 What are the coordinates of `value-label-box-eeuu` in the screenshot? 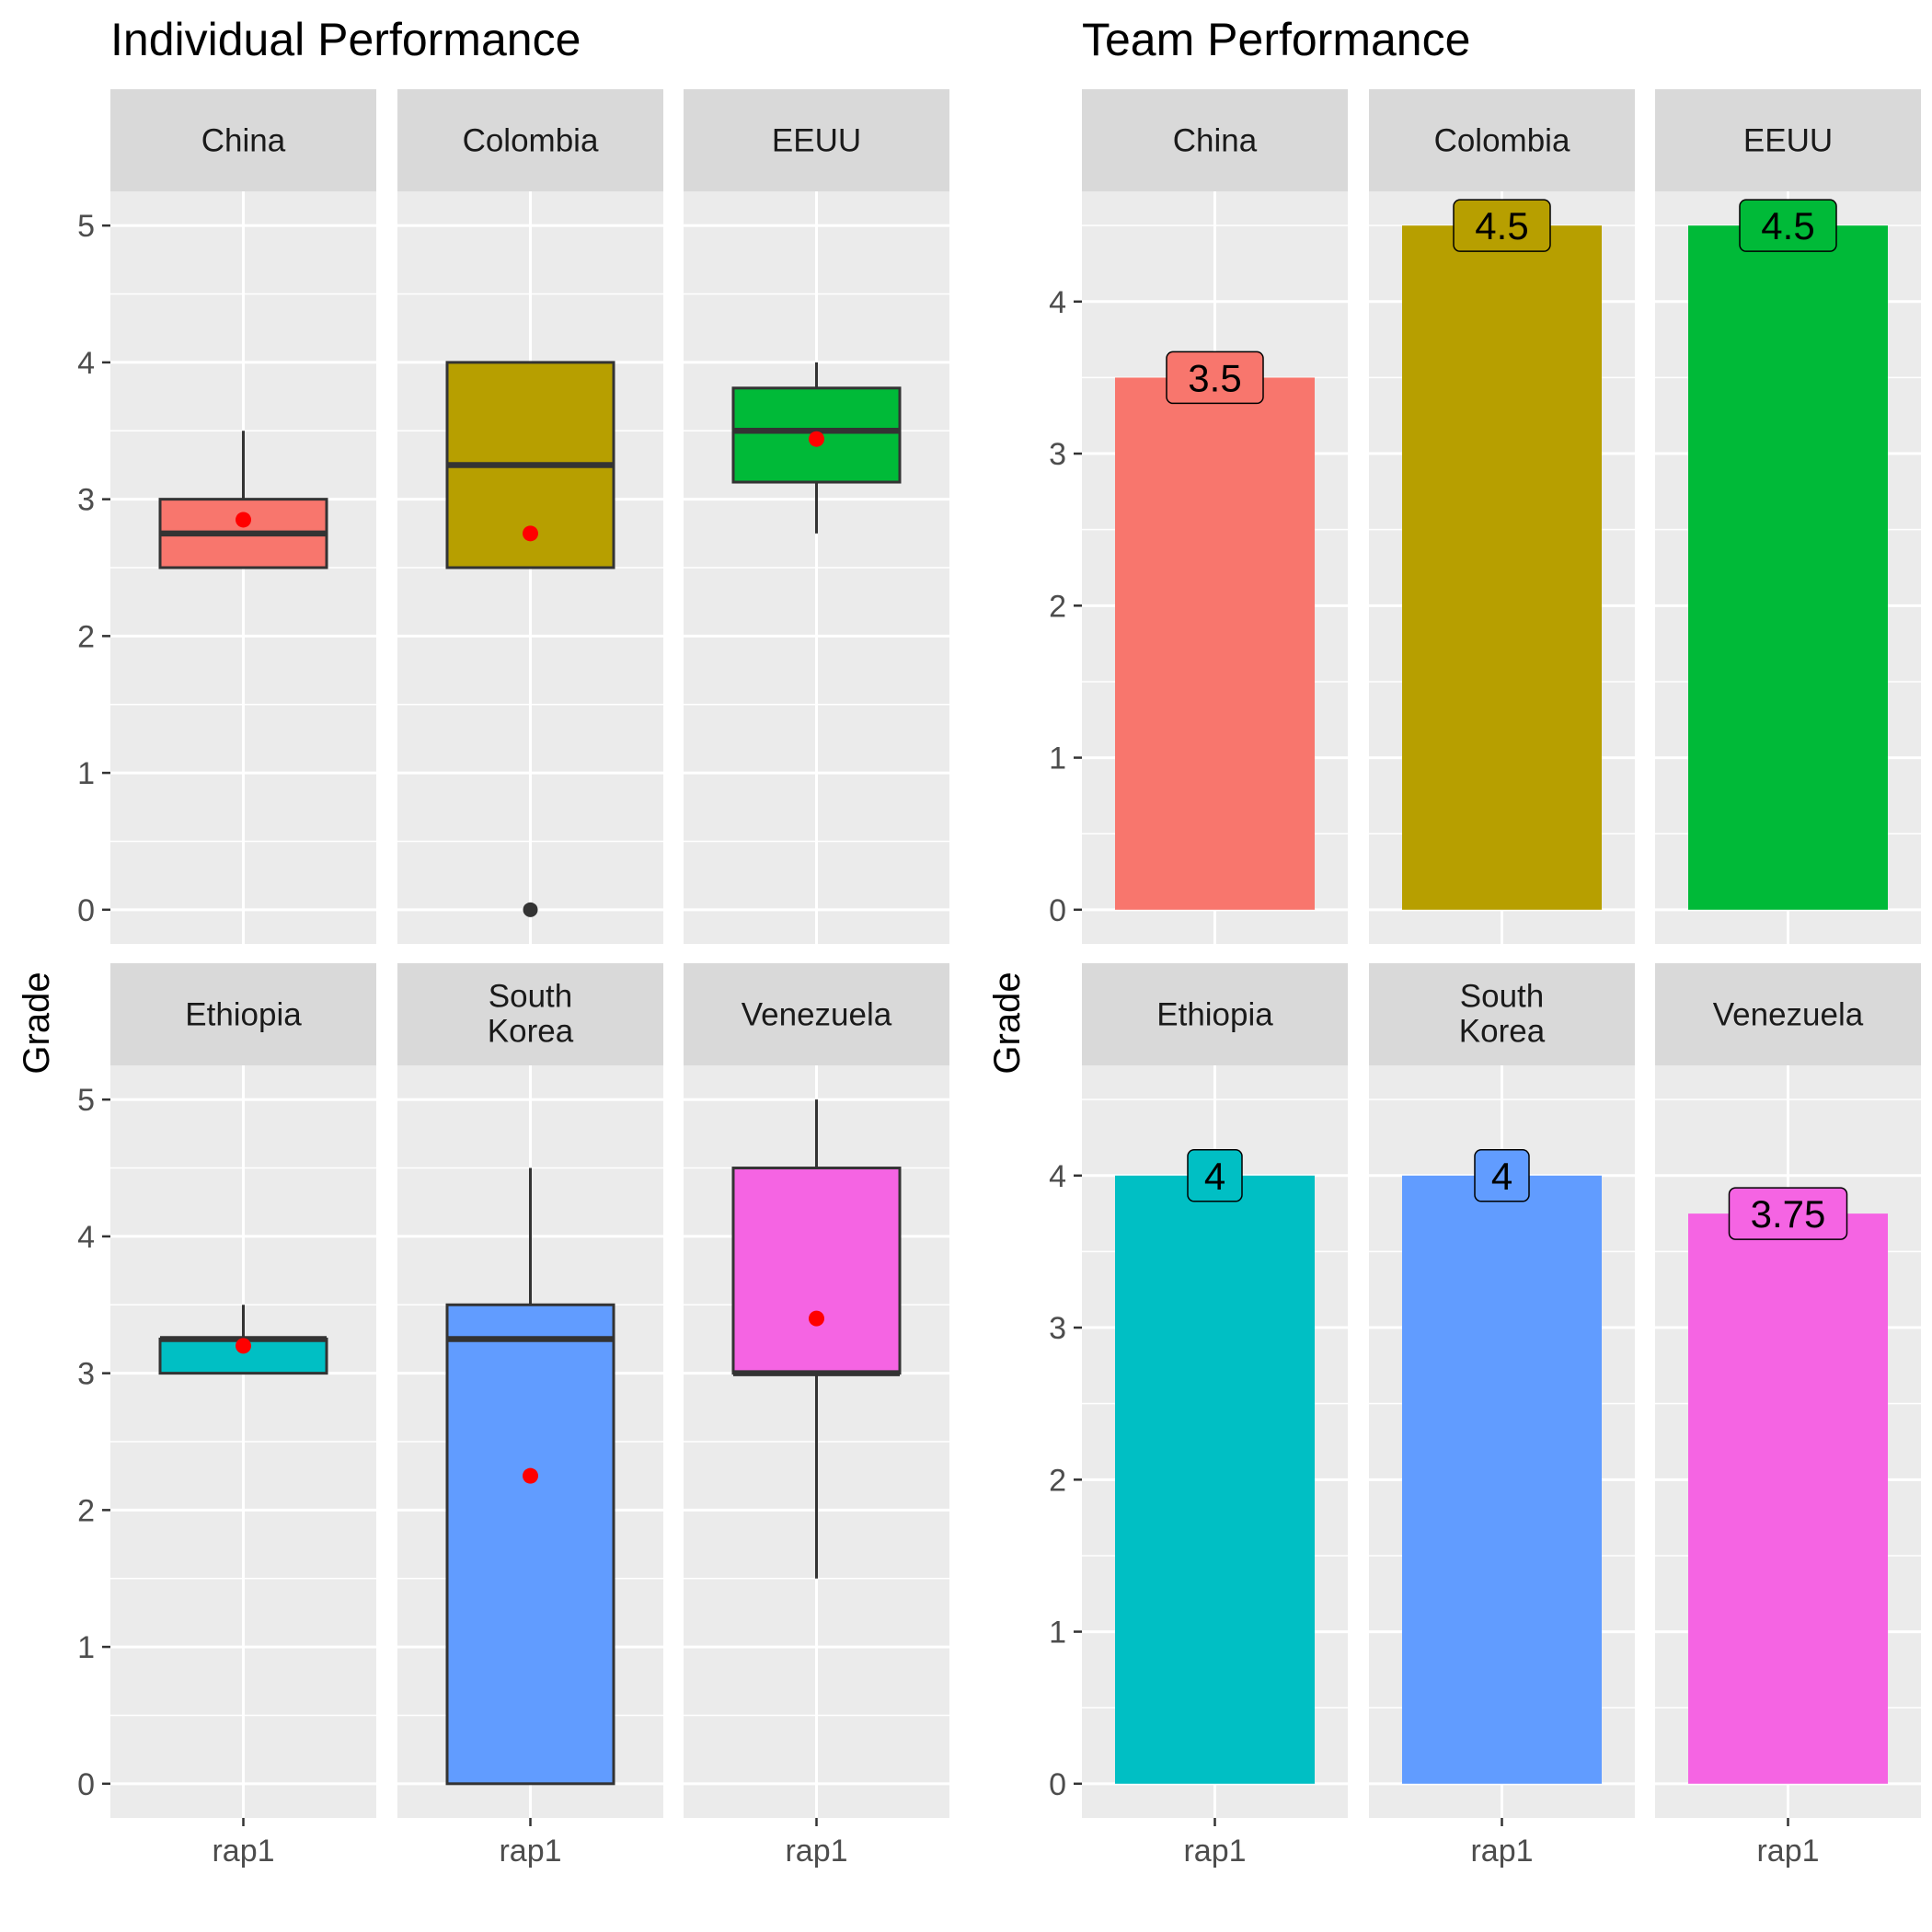 It's located at (1788, 225).